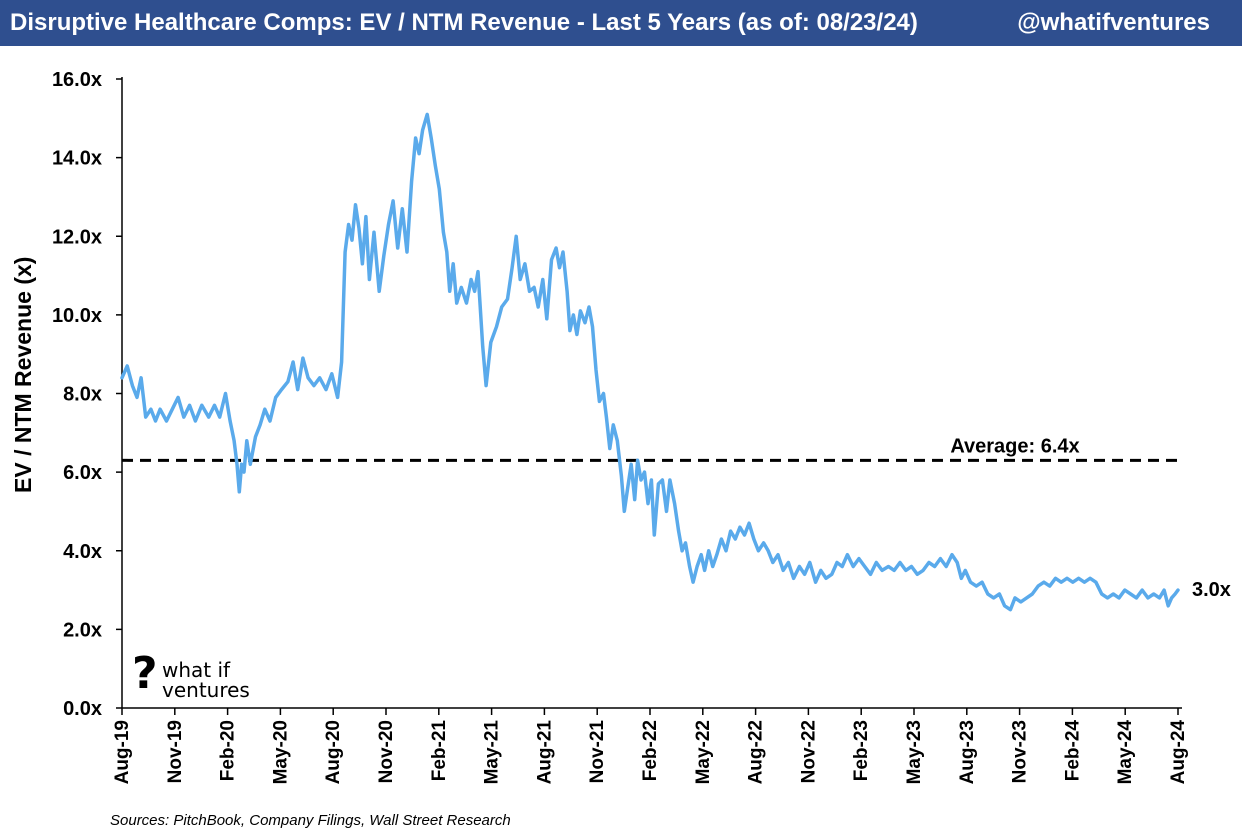  What do you see at coordinates (77, 237) in the screenshot?
I see `y-tick-label: 12.0x` at bounding box center [77, 237].